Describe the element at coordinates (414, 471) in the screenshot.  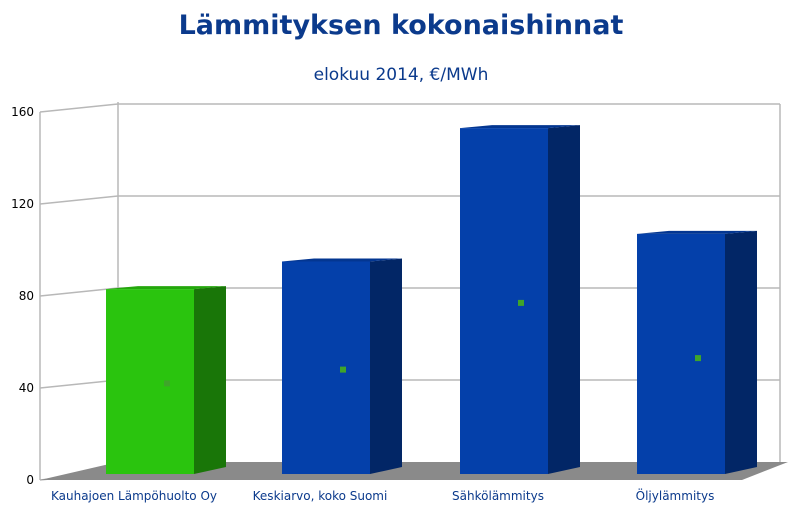
I see `chart-floor` at that location.